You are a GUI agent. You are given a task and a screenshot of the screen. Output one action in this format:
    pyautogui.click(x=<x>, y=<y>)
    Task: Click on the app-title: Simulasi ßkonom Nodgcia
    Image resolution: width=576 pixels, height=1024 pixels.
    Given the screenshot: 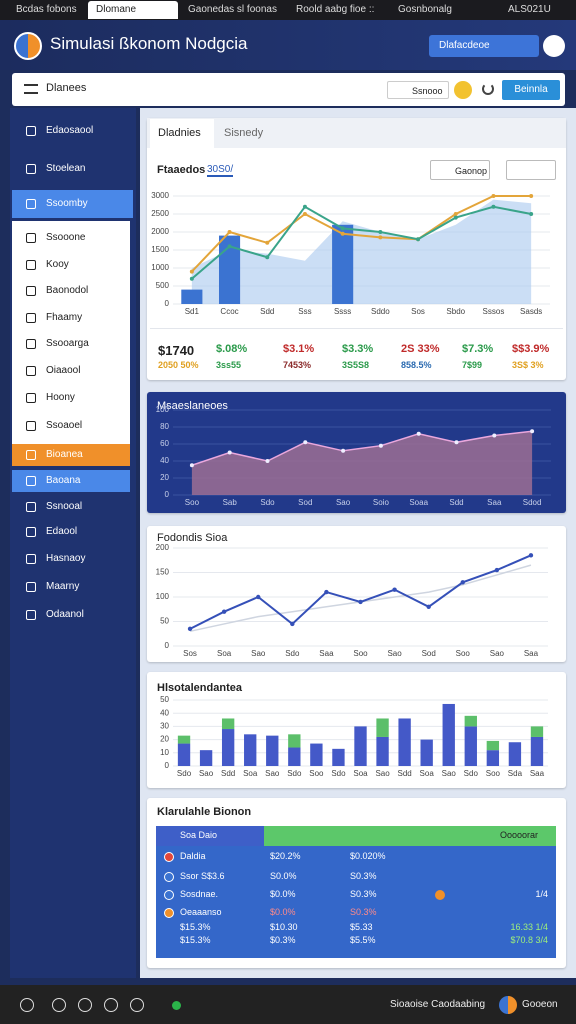 What is the action you would take?
    pyautogui.click(x=149, y=43)
    